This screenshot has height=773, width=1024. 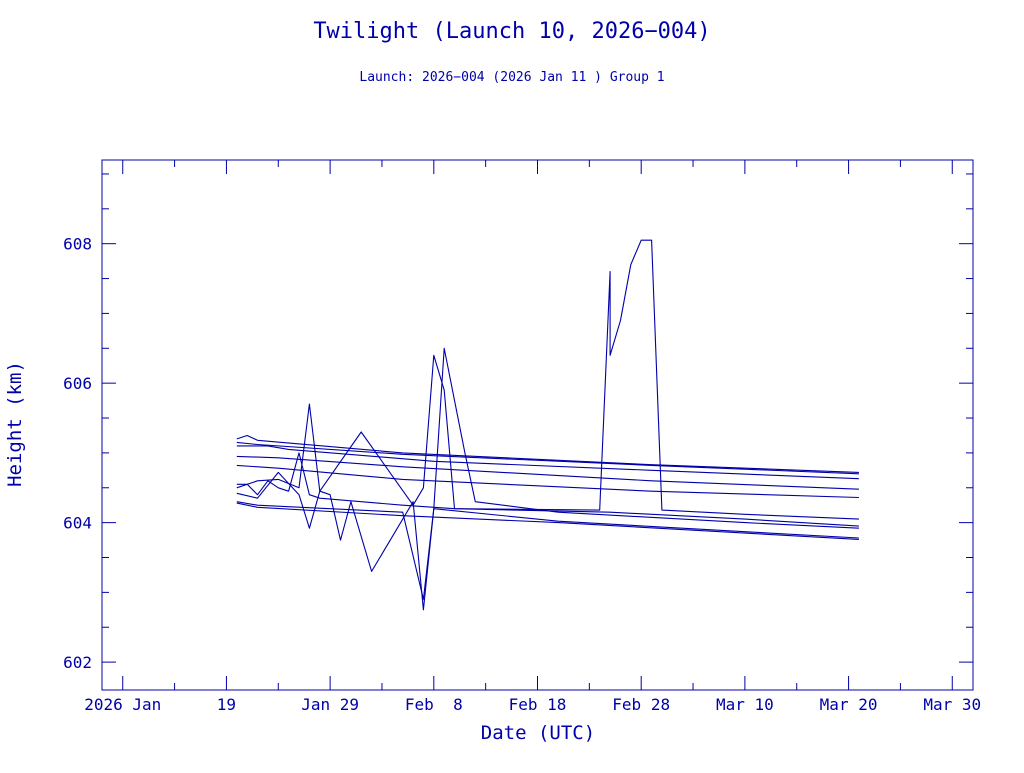 I want to click on y-axis-label: Height (km), so click(x=15, y=424).